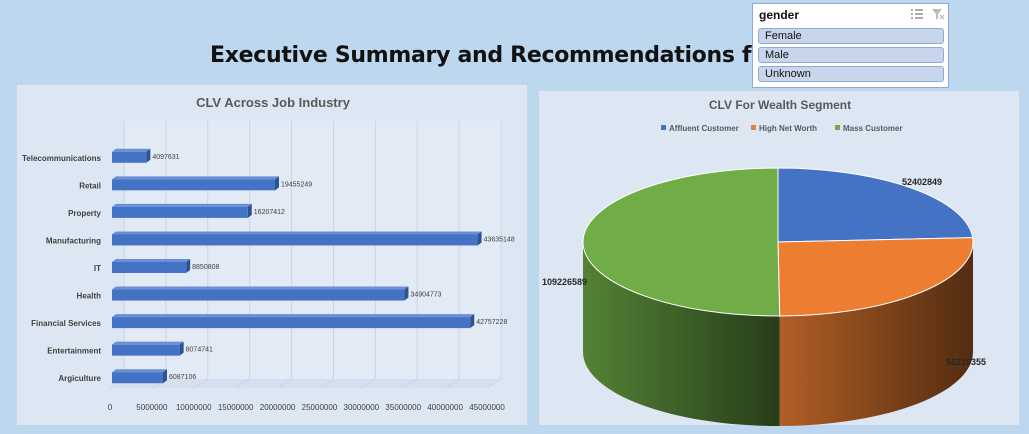  Describe the element at coordinates (236, 407) in the screenshot. I see `x-tick-label: 15000000` at that location.